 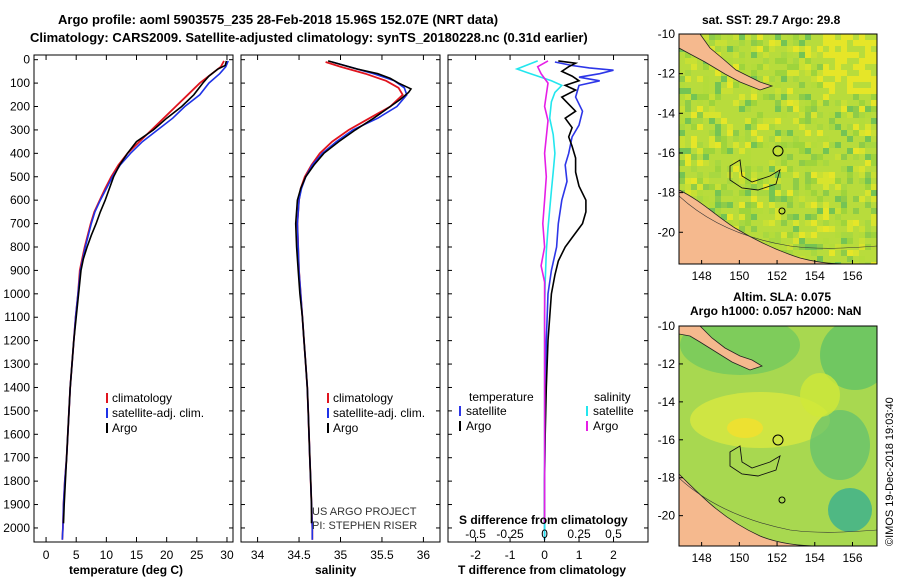 I want to click on salinity-legend: climatology satellite-adj. clim. Argo, so click(x=376, y=413).